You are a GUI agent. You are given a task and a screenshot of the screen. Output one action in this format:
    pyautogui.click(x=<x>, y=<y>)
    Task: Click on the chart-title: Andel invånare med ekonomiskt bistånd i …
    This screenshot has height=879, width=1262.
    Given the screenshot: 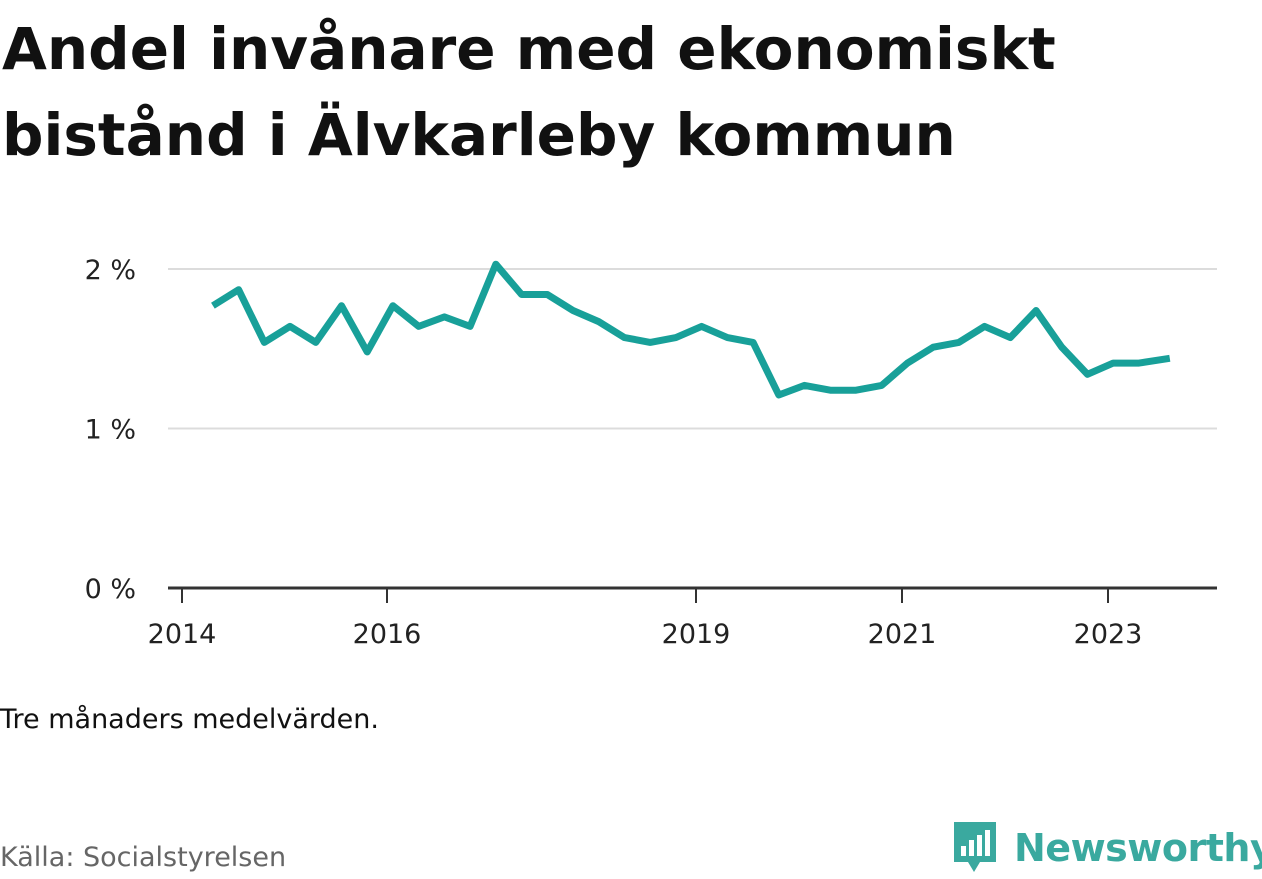 What is the action you would take?
    pyautogui.click(x=529, y=92)
    